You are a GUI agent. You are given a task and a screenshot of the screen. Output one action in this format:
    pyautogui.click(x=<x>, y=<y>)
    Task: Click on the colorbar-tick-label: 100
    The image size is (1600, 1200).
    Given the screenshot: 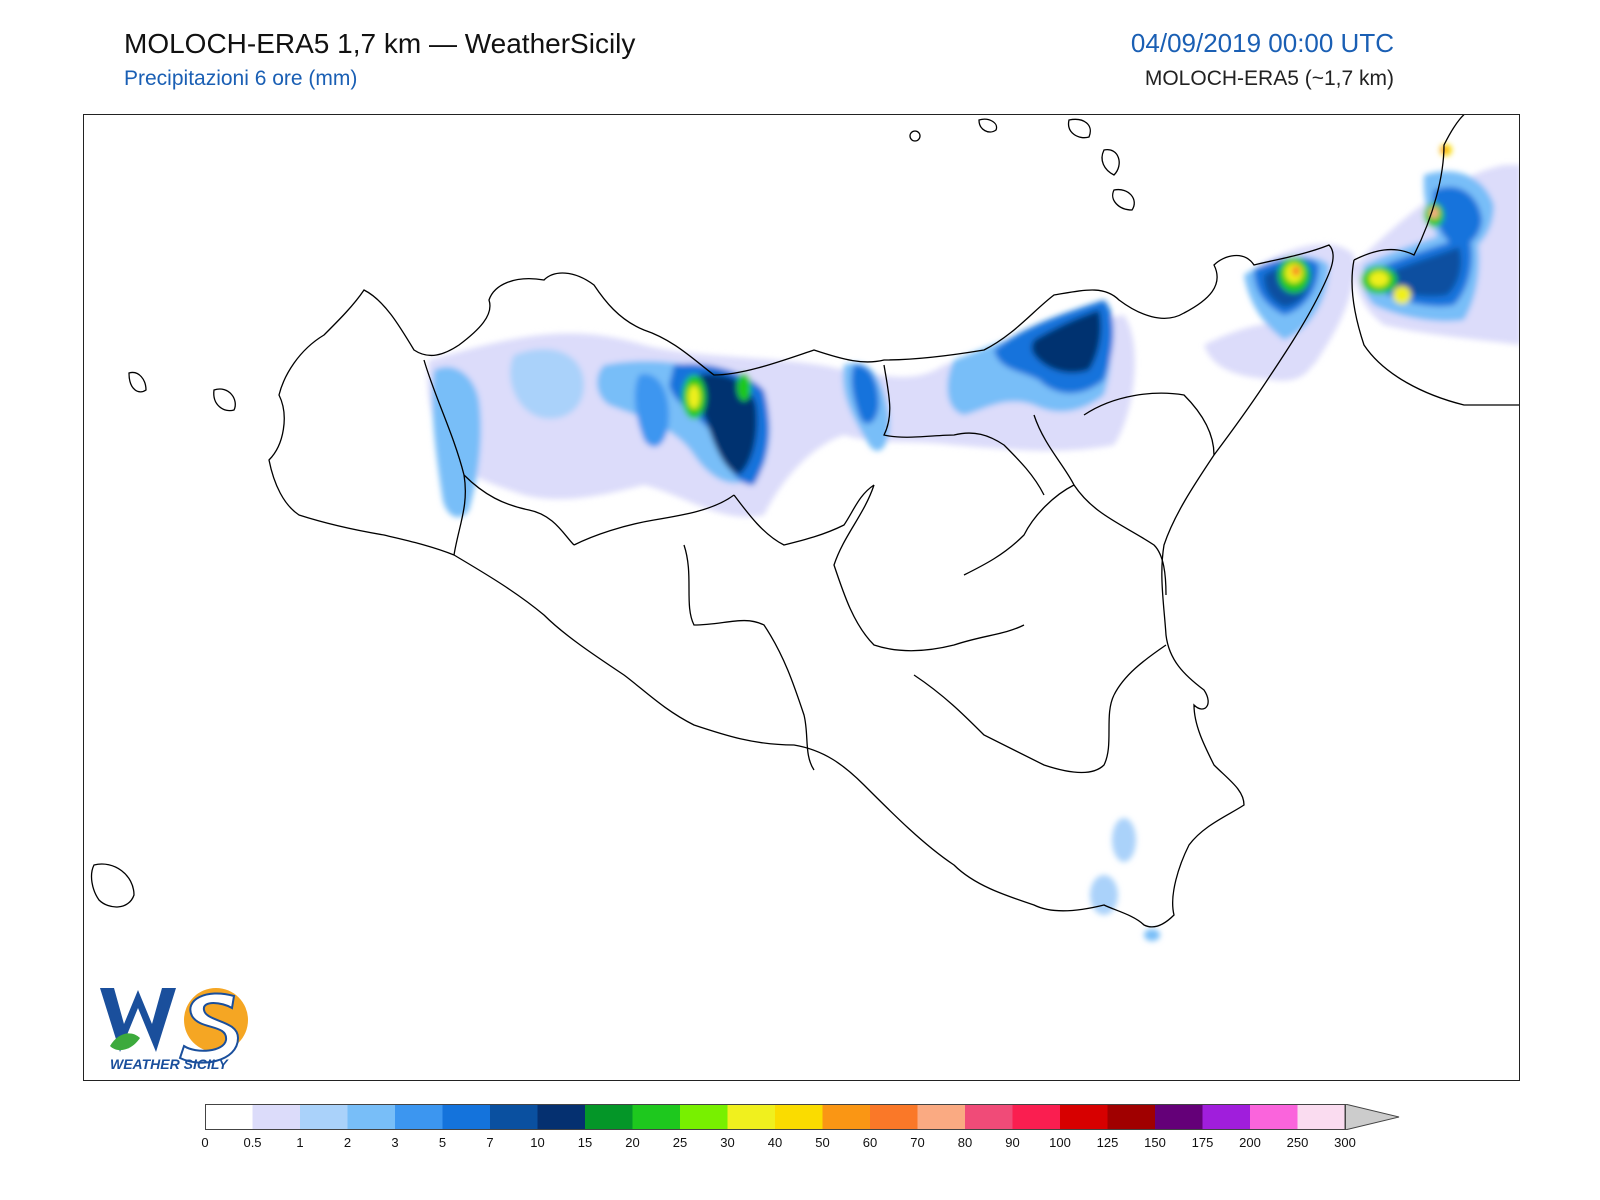 What is the action you would take?
    pyautogui.click(x=1060, y=1142)
    